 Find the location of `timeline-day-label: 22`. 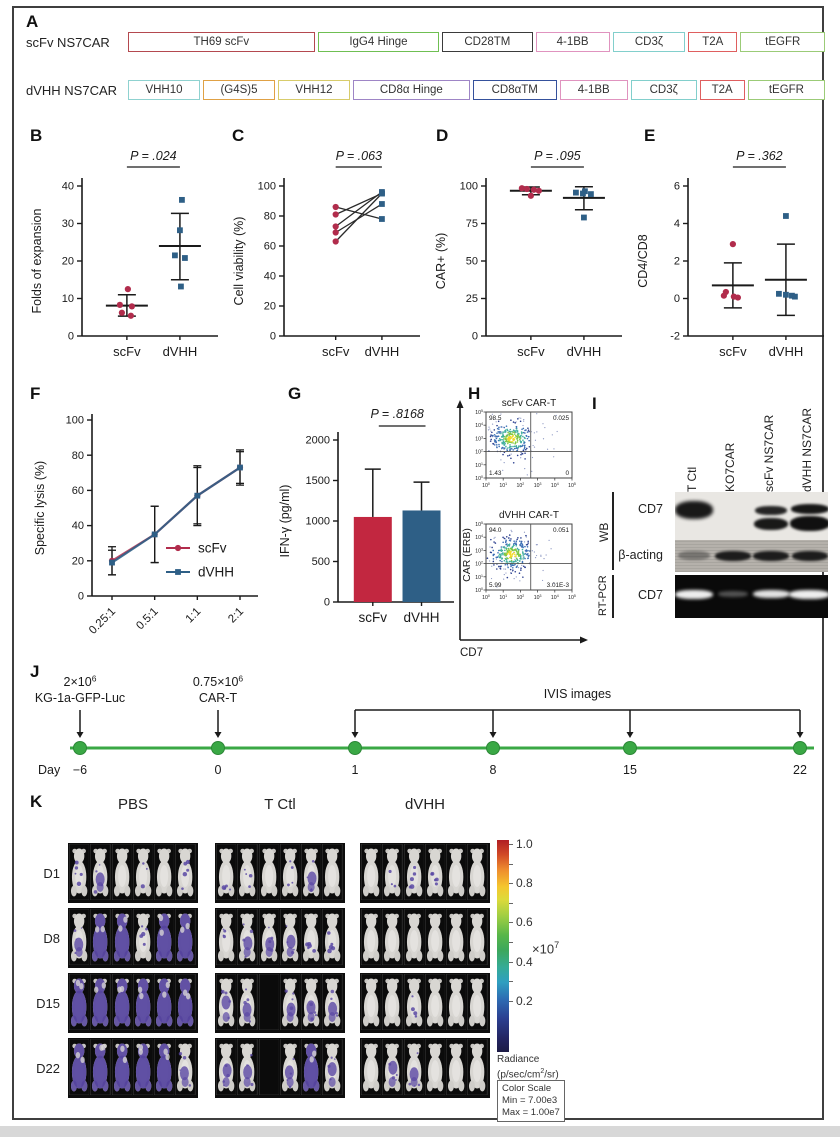

timeline-day-label: 22 is located at coordinates (800, 770).